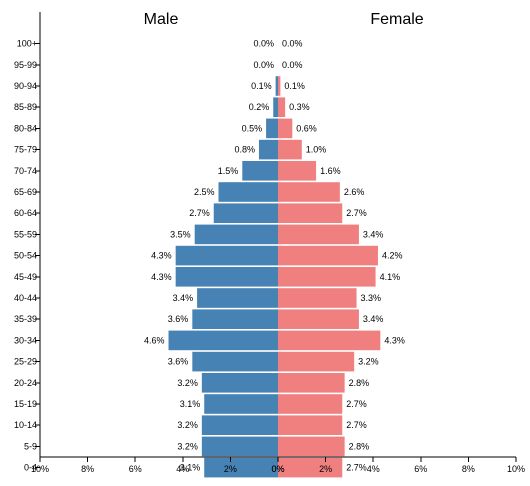 The height and width of the screenshot is (486, 530). Describe the element at coordinates (354, 192) in the screenshot. I see `female-value-label: 2.6%` at that location.